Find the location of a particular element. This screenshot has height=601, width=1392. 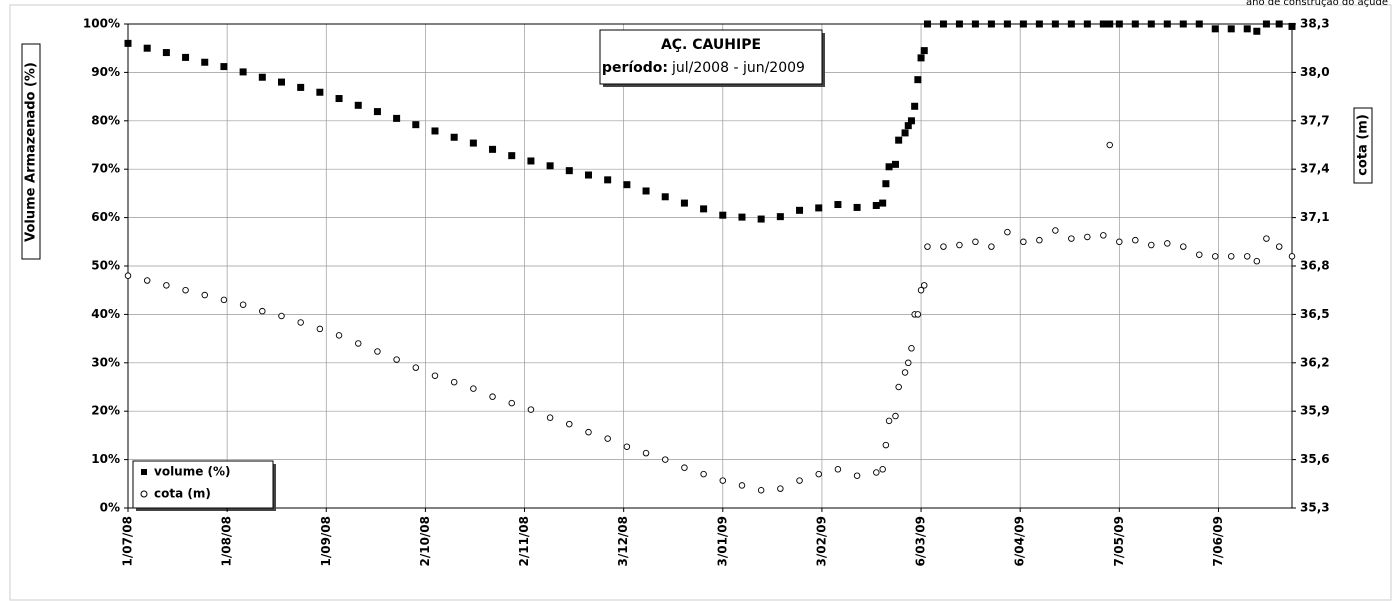

x-tick-label: 1/07/08 is located at coordinates (128, 541).